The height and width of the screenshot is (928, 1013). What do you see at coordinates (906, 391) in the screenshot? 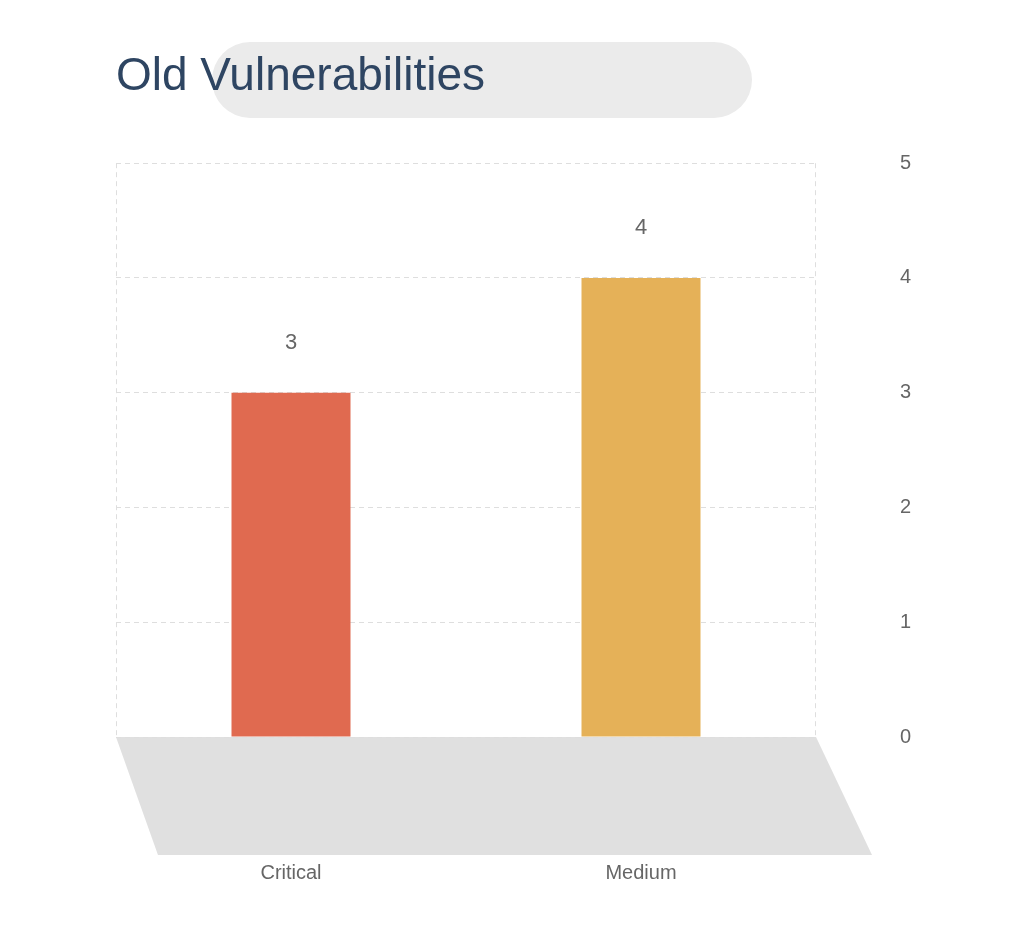
I see `y-tick-label: 3` at bounding box center [906, 391].